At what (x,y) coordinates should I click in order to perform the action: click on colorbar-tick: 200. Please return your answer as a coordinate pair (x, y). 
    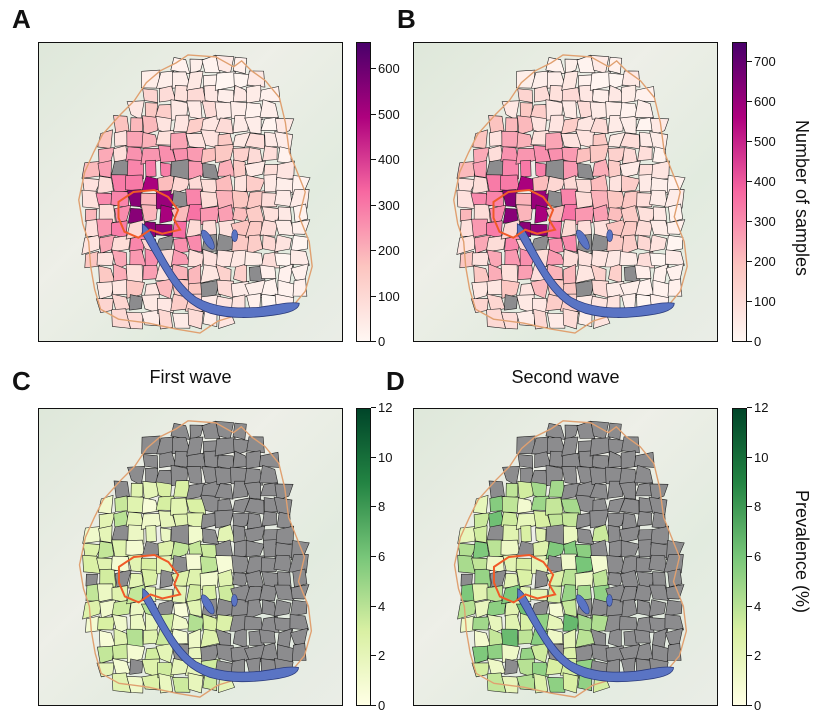
    Looking at the image, I should click on (385, 251).